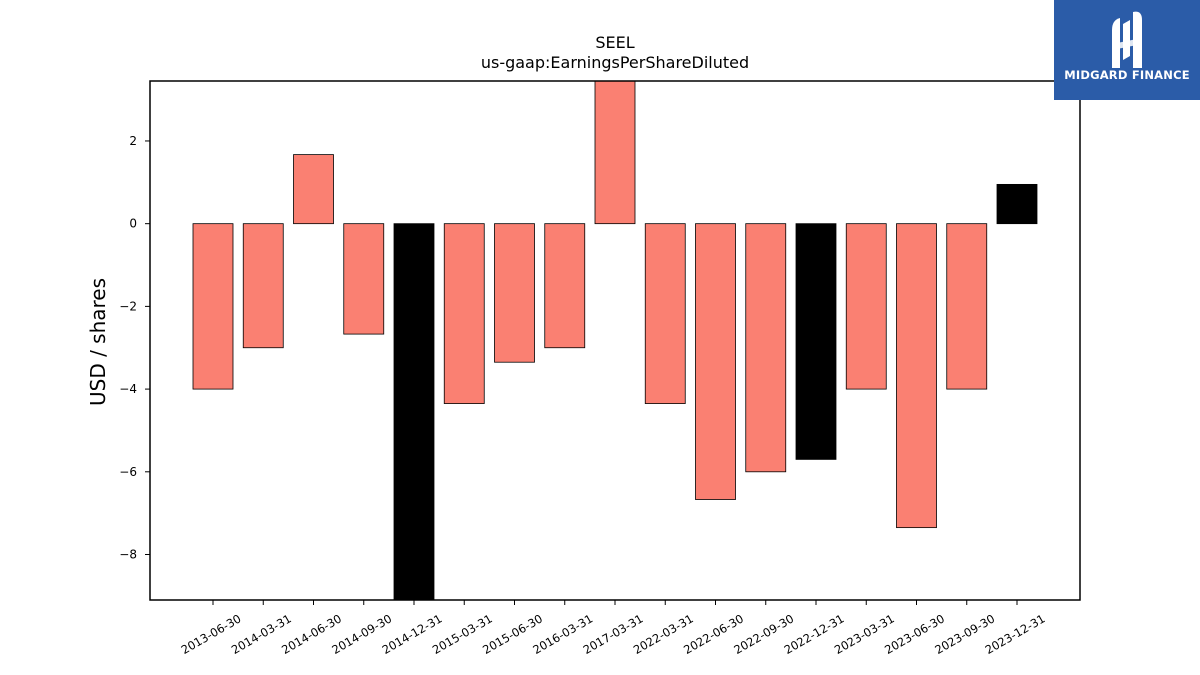  What do you see at coordinates (133, 141) in the screenshot?
I see `y-tick-label: 2` at bounding box center [133, 141].